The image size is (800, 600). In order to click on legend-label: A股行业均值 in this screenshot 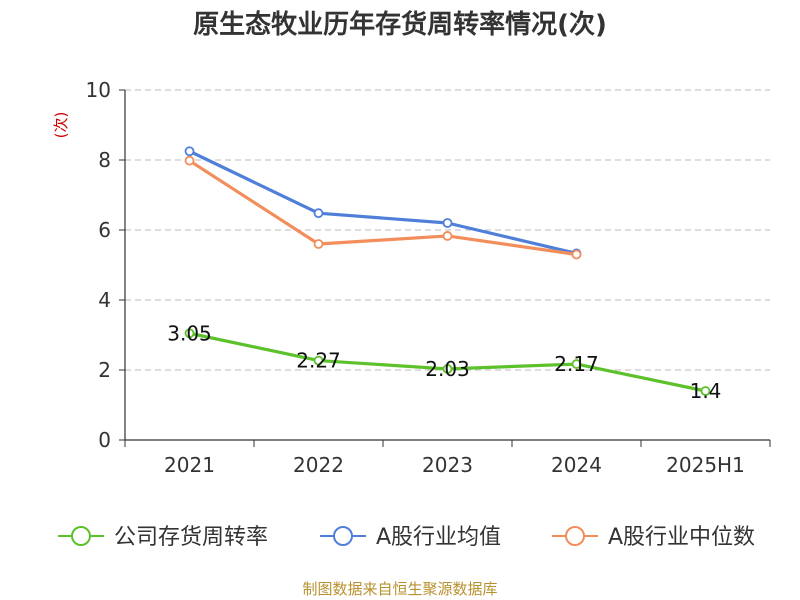, I will do `click(438, 537)`.